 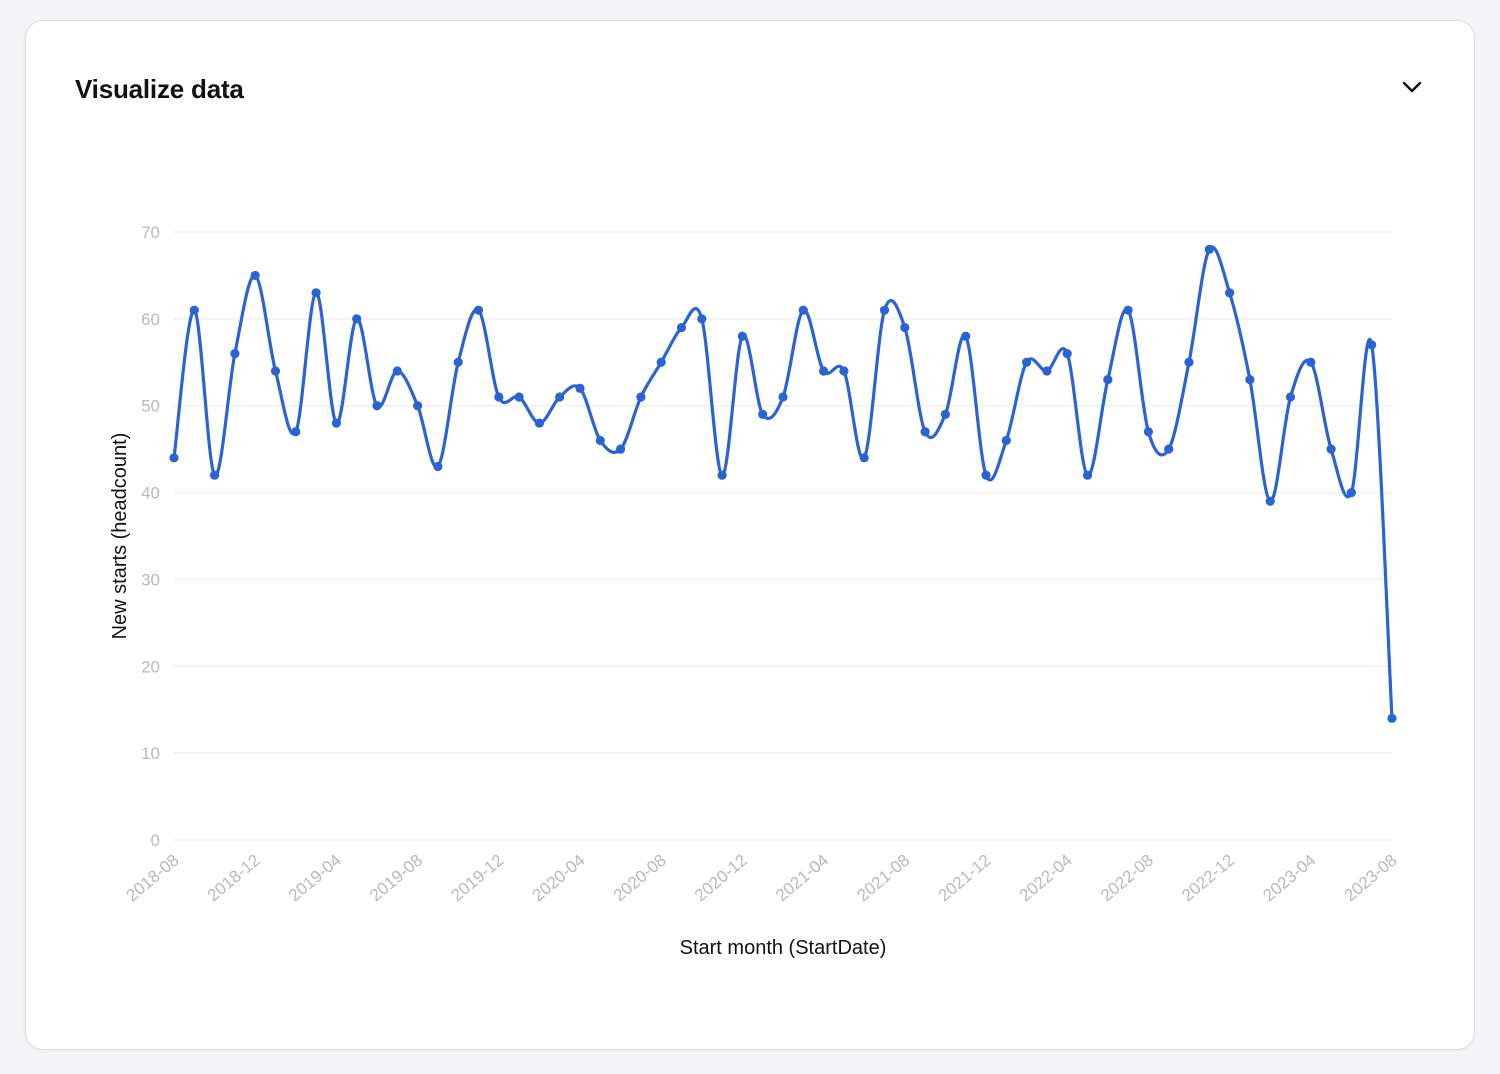 I want to click on y-tick-label: 30, so click(x=150, y=579).